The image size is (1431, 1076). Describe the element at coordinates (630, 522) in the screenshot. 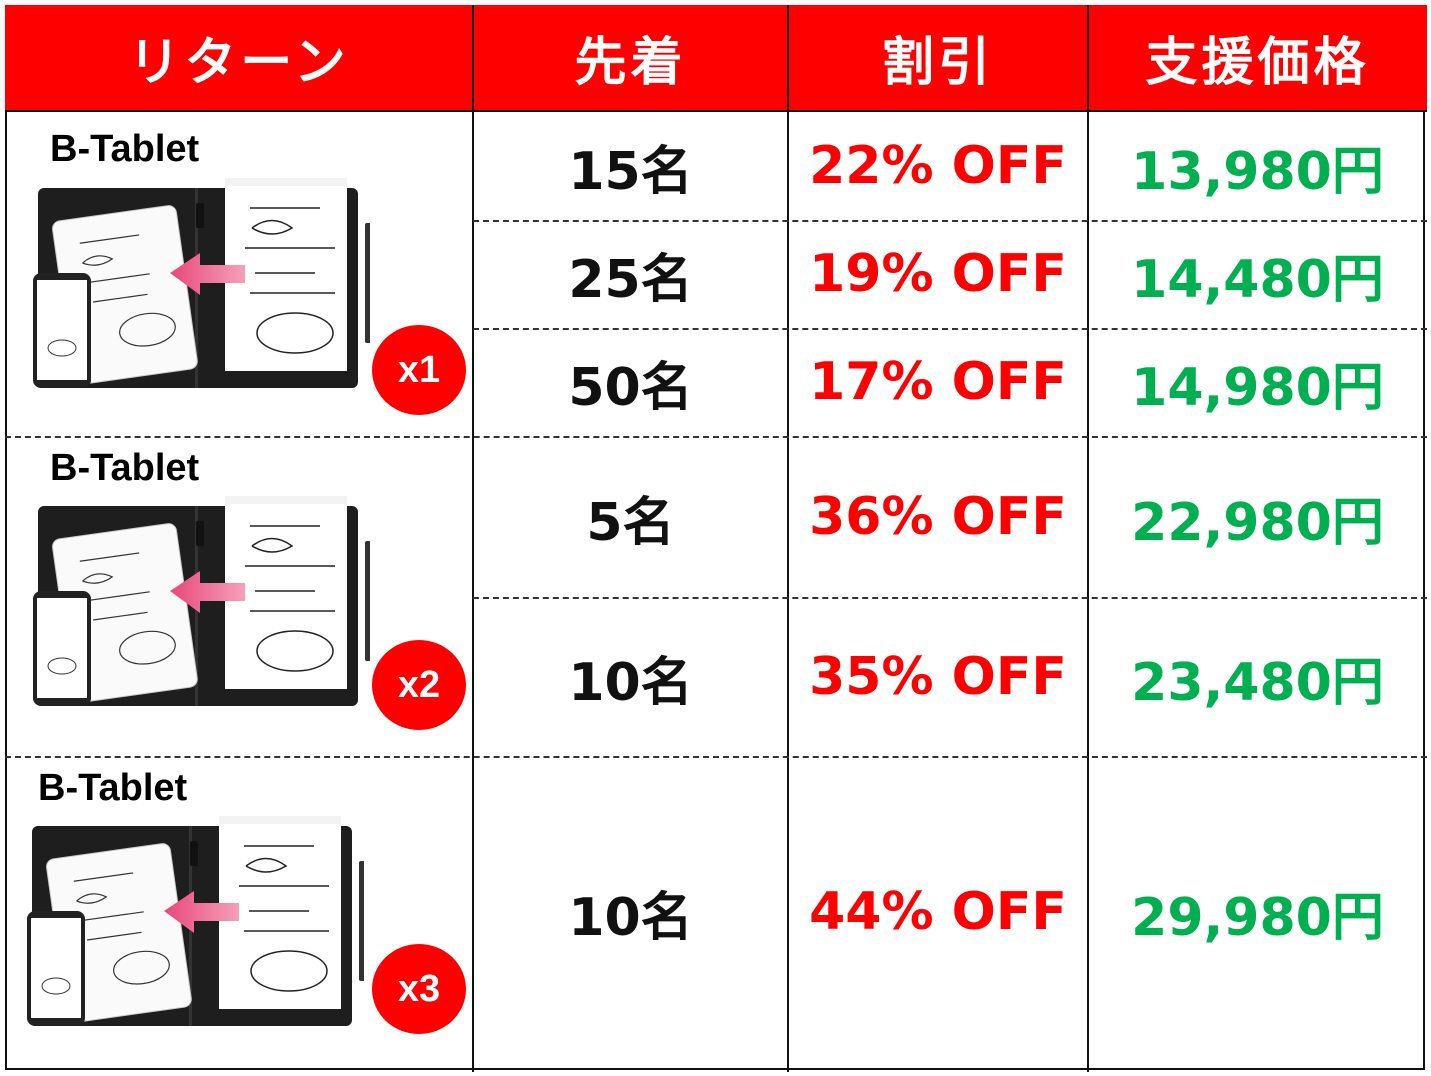

I see `limit-cell: 5名` at that location.